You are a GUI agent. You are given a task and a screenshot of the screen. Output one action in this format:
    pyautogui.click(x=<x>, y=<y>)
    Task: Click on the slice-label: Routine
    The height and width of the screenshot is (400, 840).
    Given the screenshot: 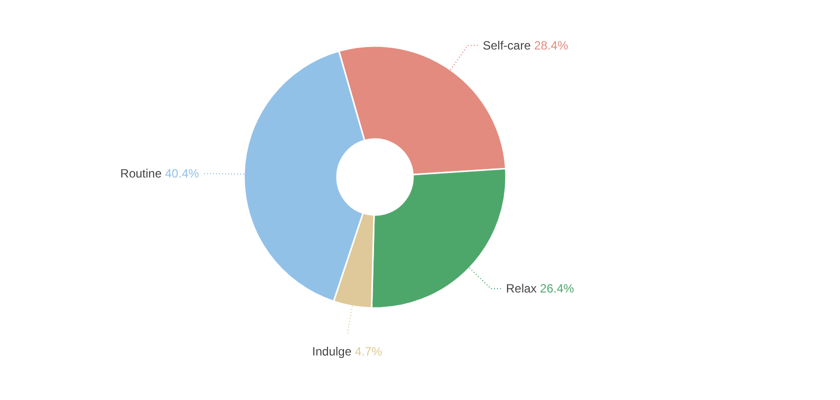 What is the action you would take?
    pyautogui.click(x=141, y=173)
    